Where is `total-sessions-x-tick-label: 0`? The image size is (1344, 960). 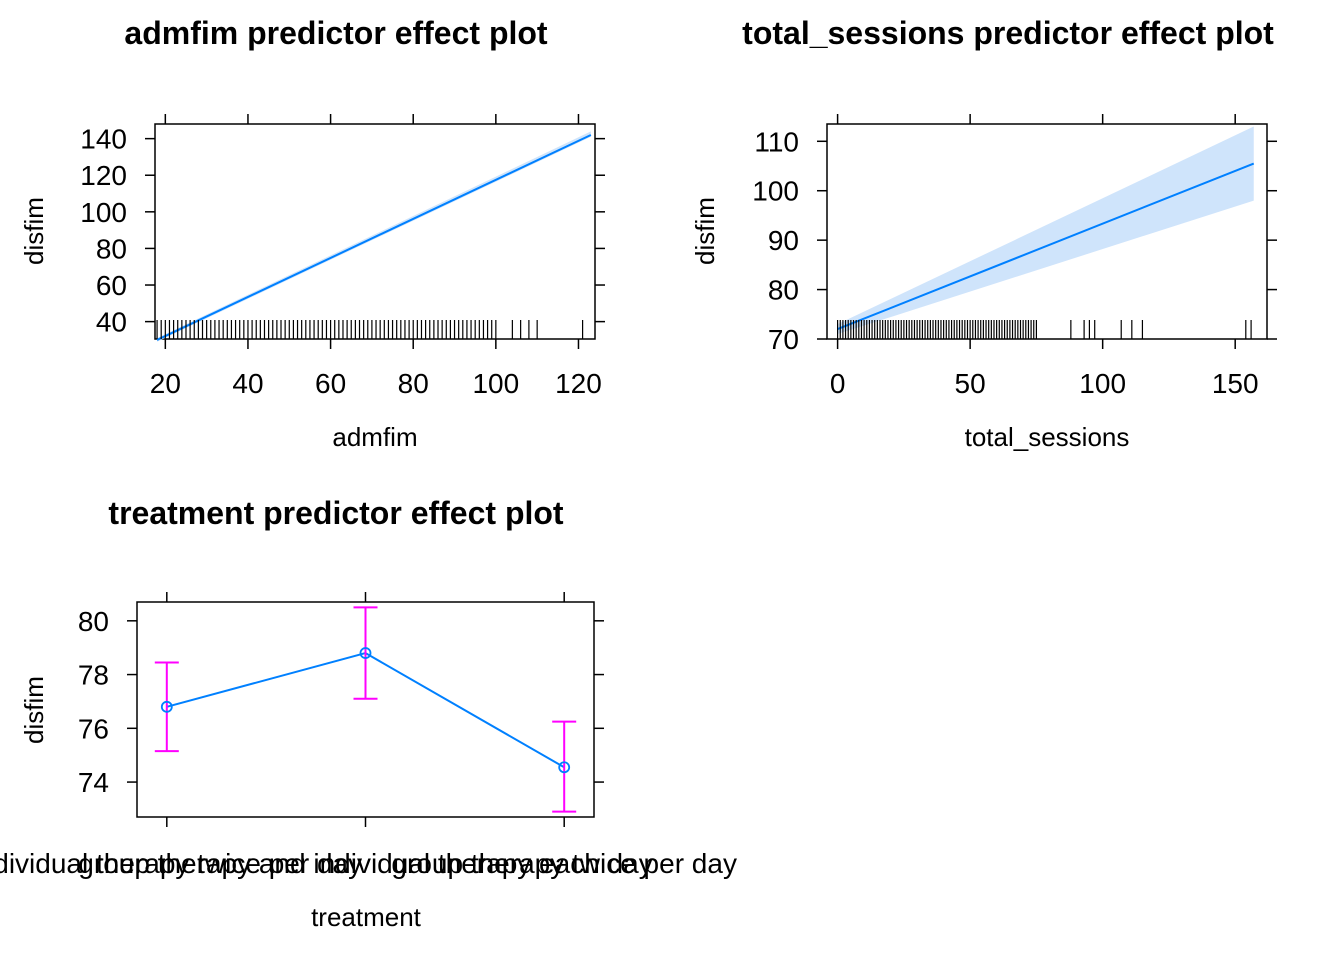 total-sessions-x-tick-label: 0 is located at coordinates (838, 383).